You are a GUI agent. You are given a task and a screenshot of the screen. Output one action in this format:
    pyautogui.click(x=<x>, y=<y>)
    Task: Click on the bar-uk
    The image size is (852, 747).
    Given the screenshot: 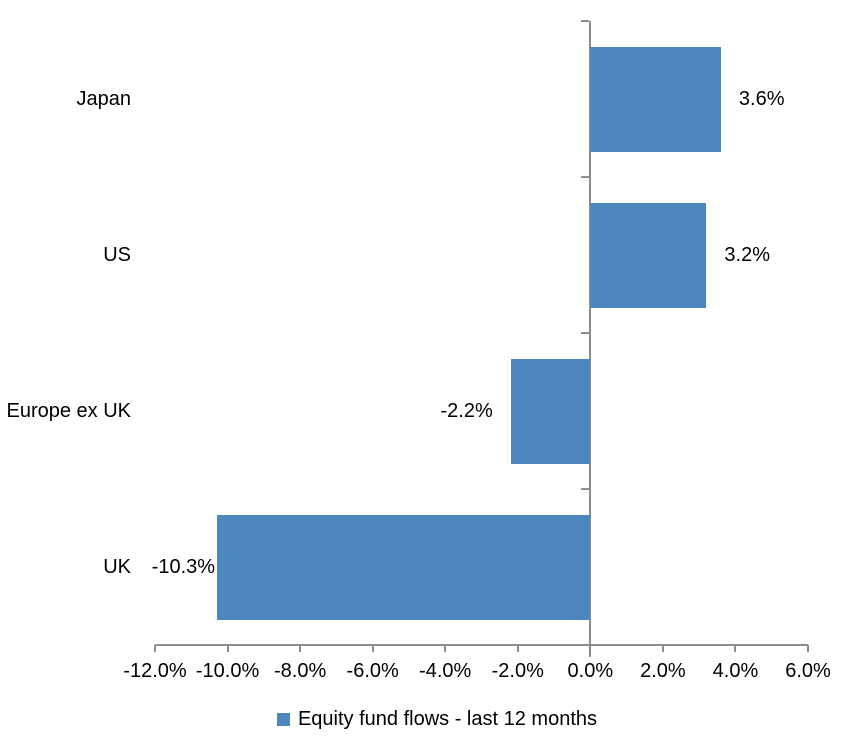 What is the action you would take?
    pyautogui.click(x=403, y=567)
    